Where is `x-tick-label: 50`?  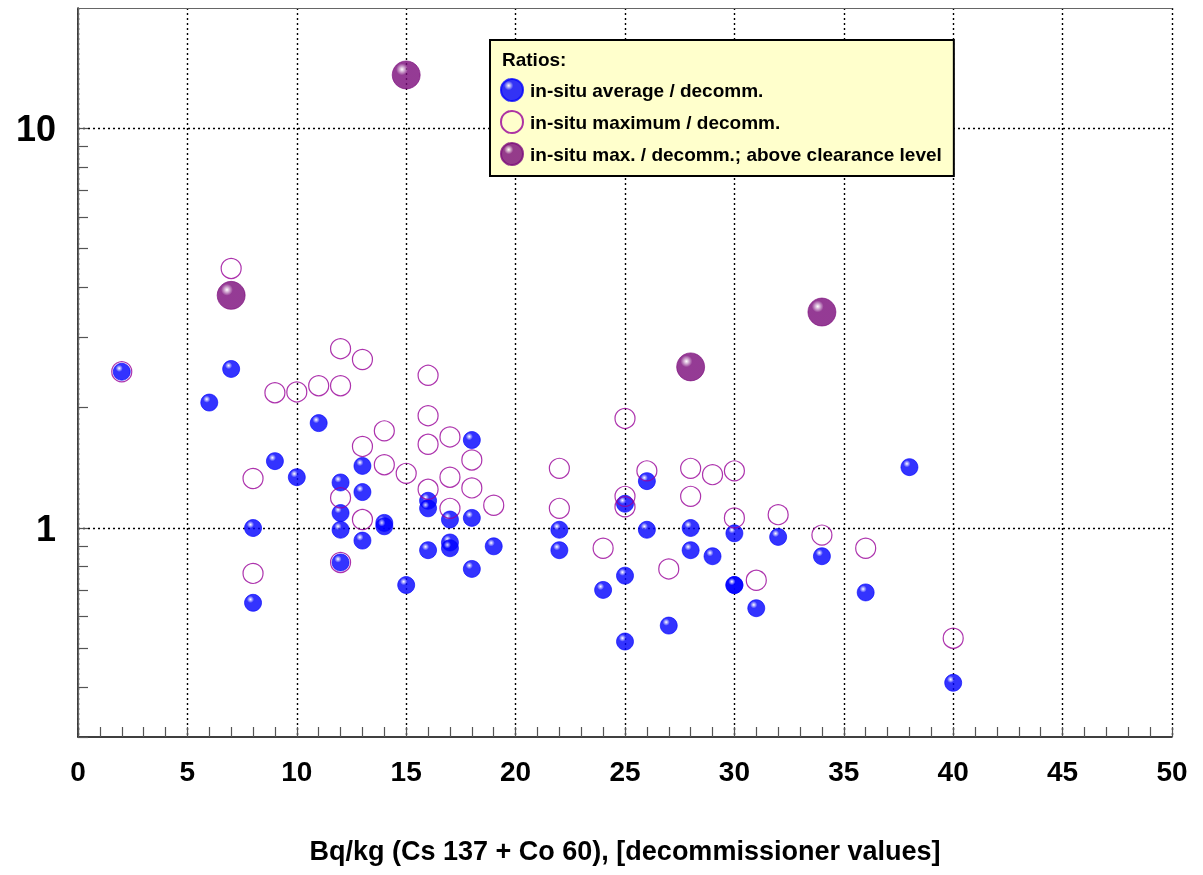
x-tick-label: 50 is located at coordinates (1172, 771).